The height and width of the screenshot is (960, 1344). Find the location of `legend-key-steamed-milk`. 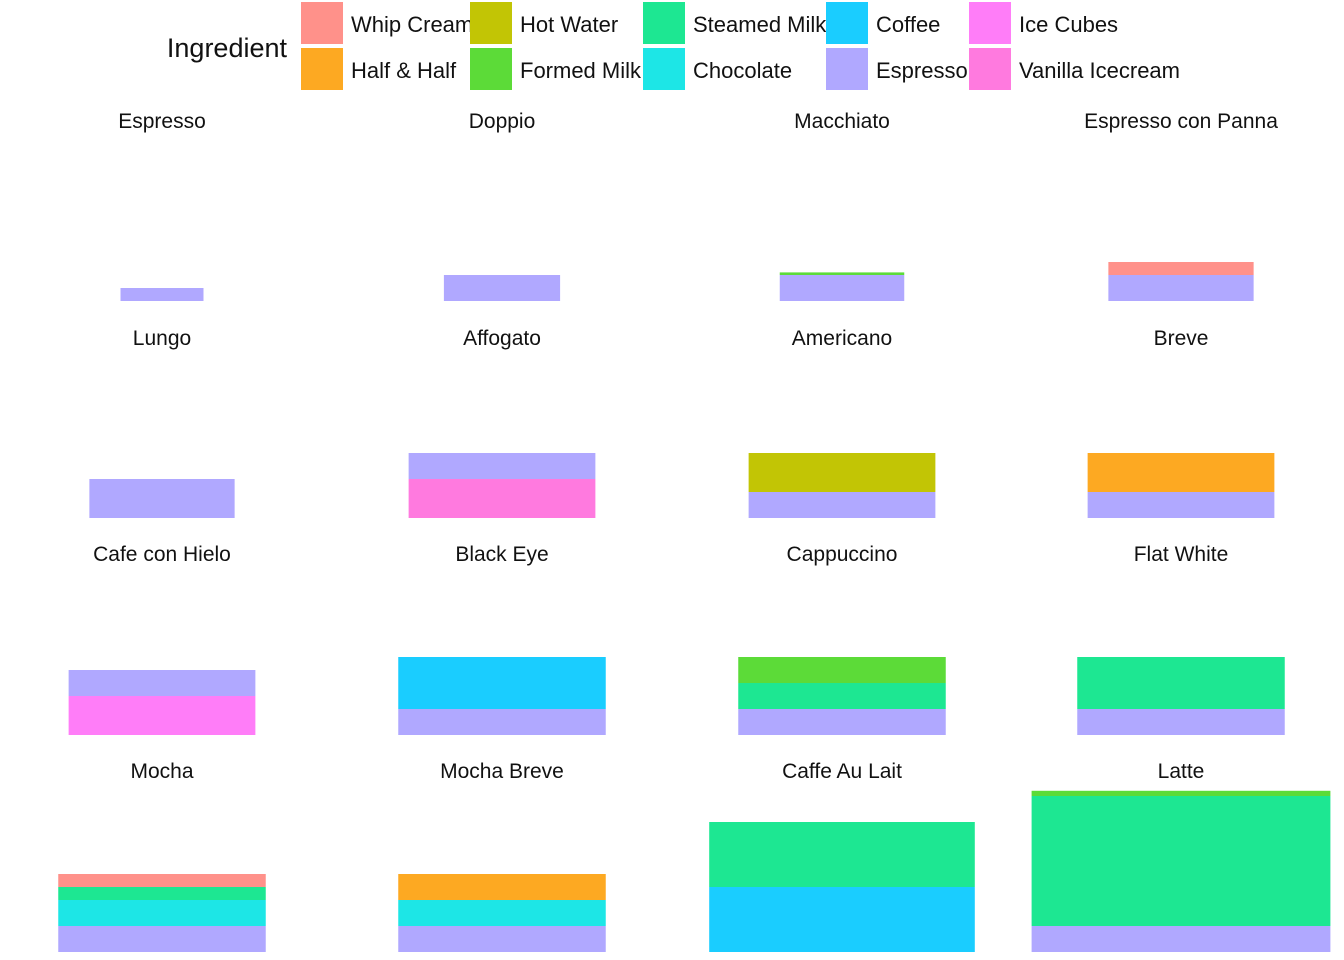

legend-key-steamed-milk is located at coordinates (664, 23).